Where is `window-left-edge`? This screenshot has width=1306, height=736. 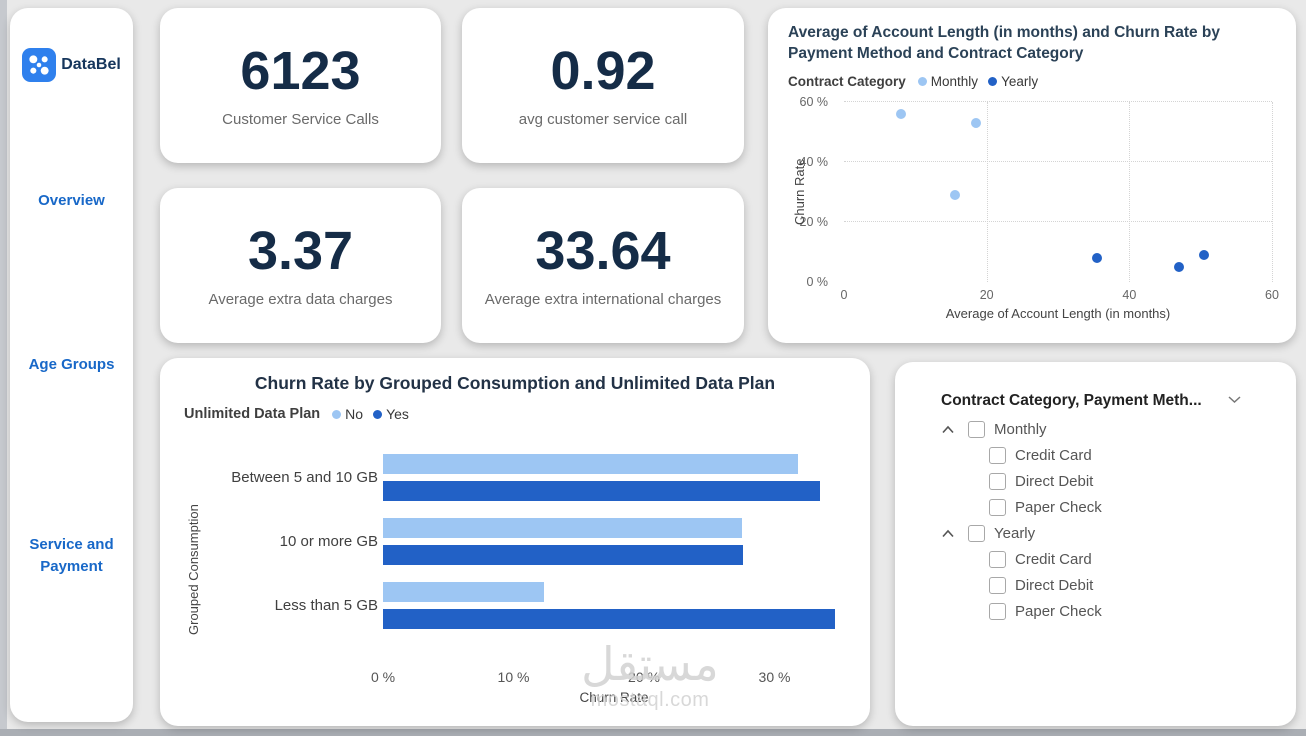
window-left-edge is located at coordinates (3, 368).